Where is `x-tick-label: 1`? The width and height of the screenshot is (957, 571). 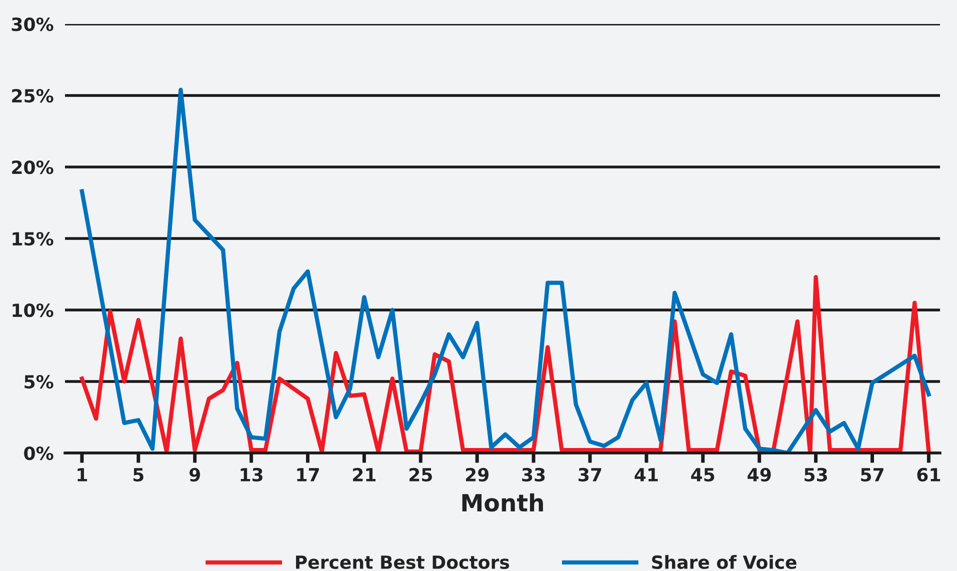
x-tick-label: 1 is located at coordinates (82, 475).